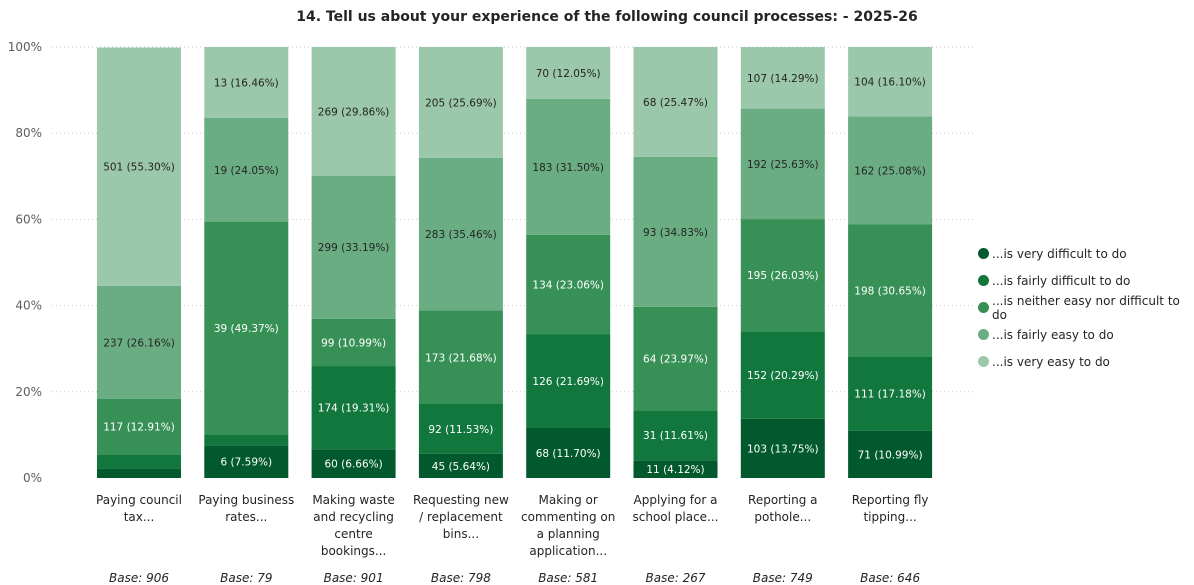 The image size is (1194, 585). I want to click on base-label: Base: 749, so click(783, 578).